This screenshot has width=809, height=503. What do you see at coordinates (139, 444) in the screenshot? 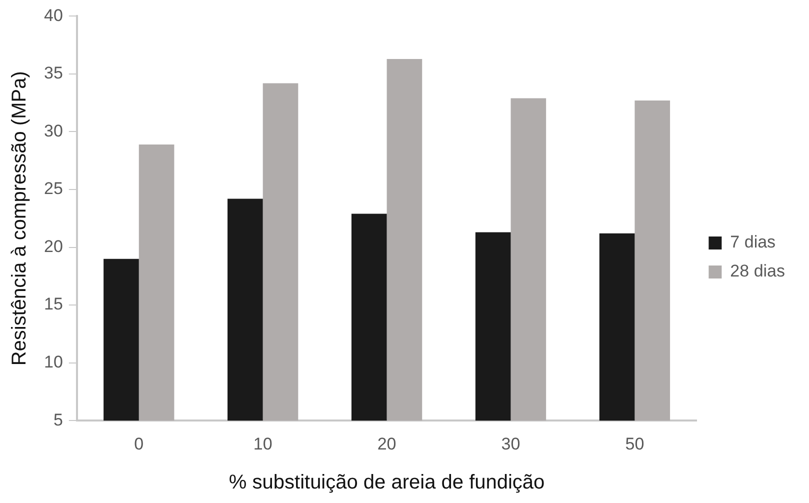
I see `x-tick-label: 0` at bounding box center [139, 444].